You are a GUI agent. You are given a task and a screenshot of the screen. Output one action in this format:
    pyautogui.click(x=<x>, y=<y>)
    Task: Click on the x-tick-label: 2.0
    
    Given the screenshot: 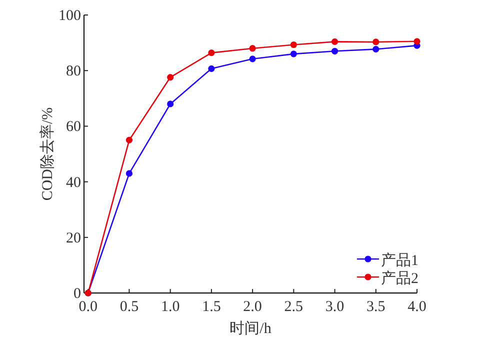 What is the action you would take?
    pyautogui.click(x=252, y=307)
    